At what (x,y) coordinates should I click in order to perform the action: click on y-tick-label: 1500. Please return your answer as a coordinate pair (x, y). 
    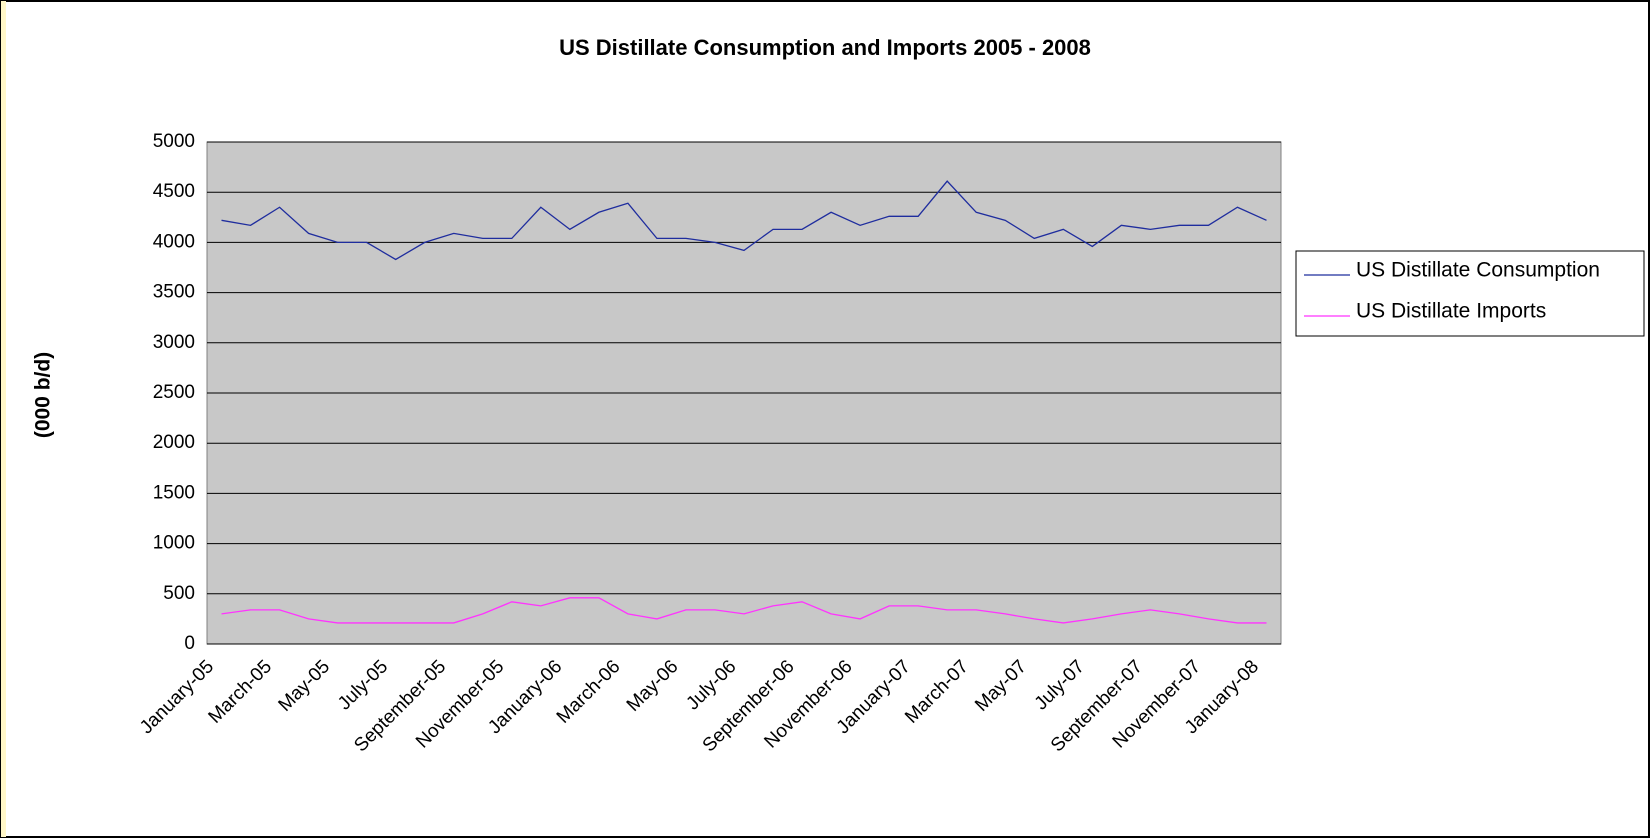
    Looking at the image, I should click on (174, 492).